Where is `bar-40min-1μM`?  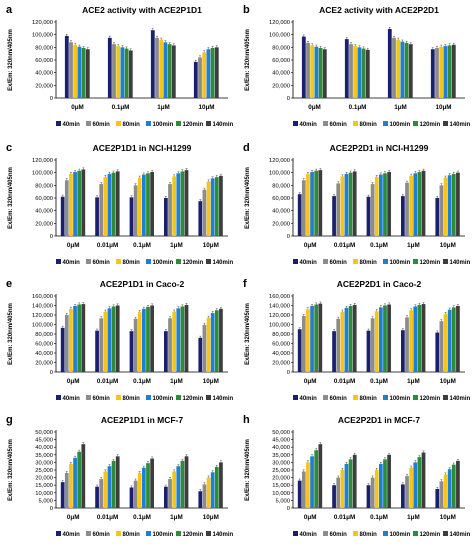
bar-40min-1μM is located at coordinates (403, 351).